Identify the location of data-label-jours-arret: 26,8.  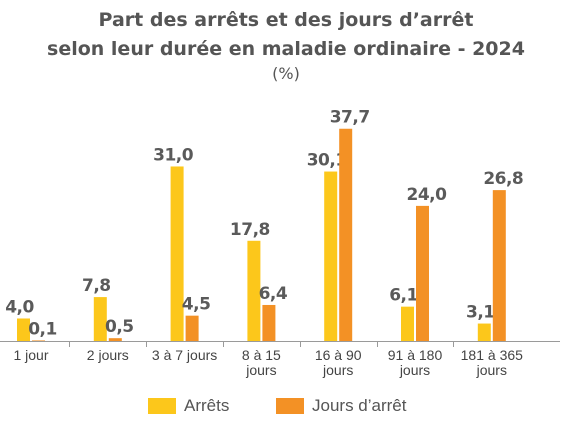
(503, 179).